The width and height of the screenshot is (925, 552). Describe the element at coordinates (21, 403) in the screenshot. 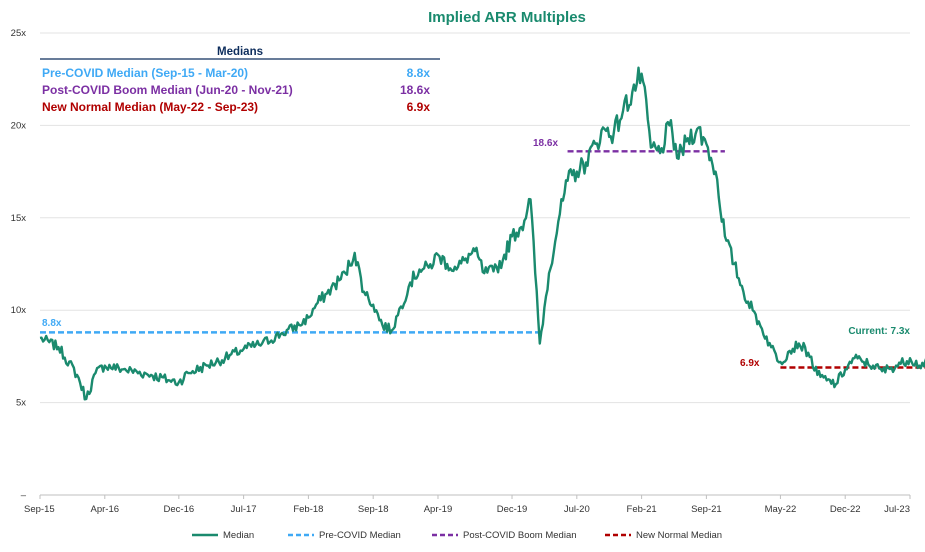

I see `y-tick-label: 5x` at that location.